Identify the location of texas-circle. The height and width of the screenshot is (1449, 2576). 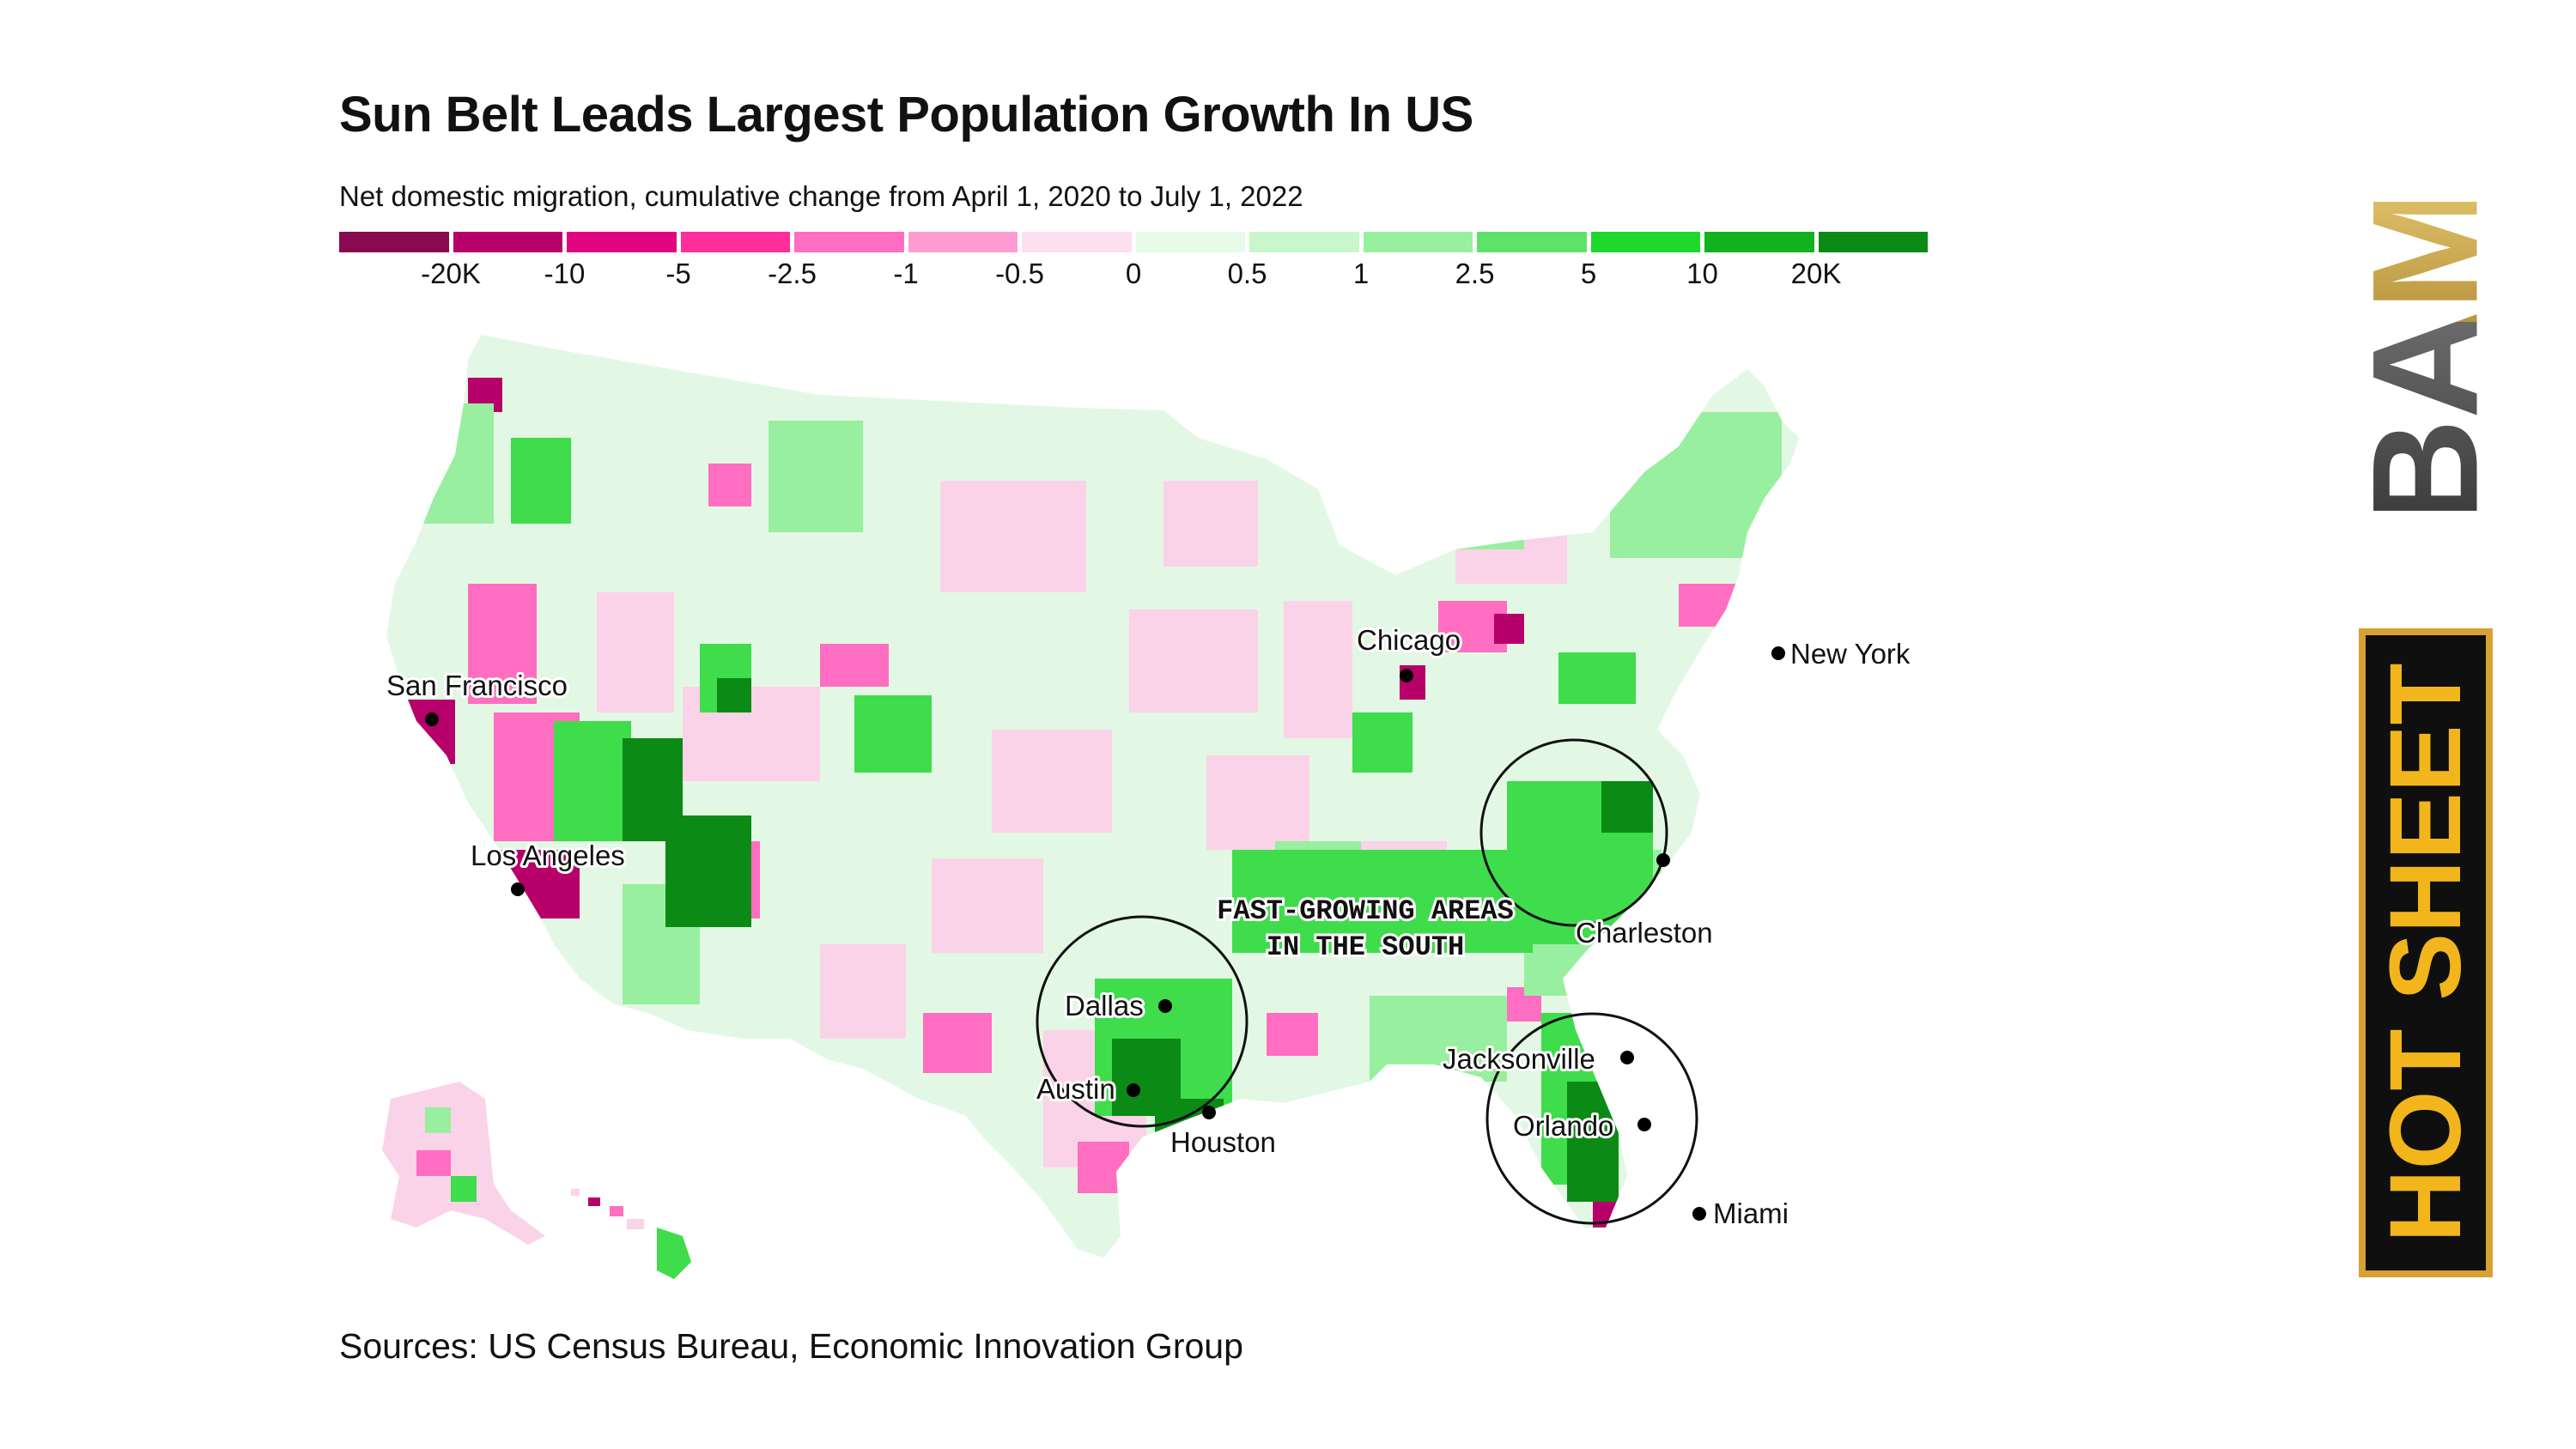
(1142, 1022).